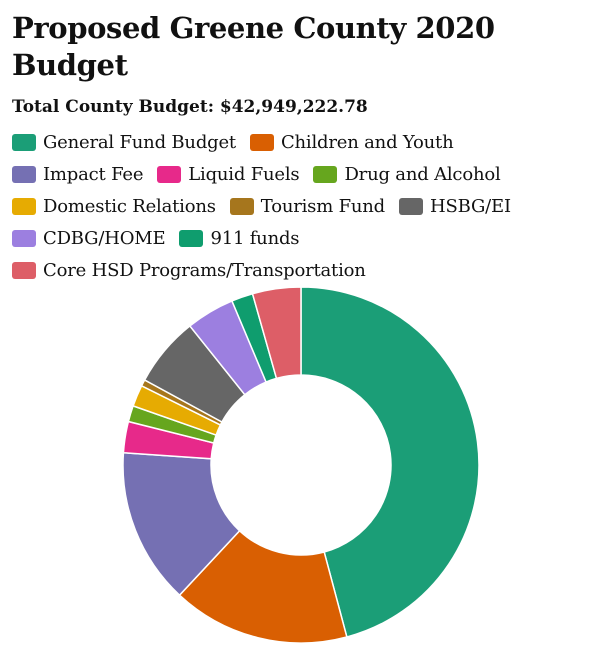 The height and width of the screenshot is (659, 600). I want to click on donut-slice-core-hsd-programs-transportation, so click(276, 333).